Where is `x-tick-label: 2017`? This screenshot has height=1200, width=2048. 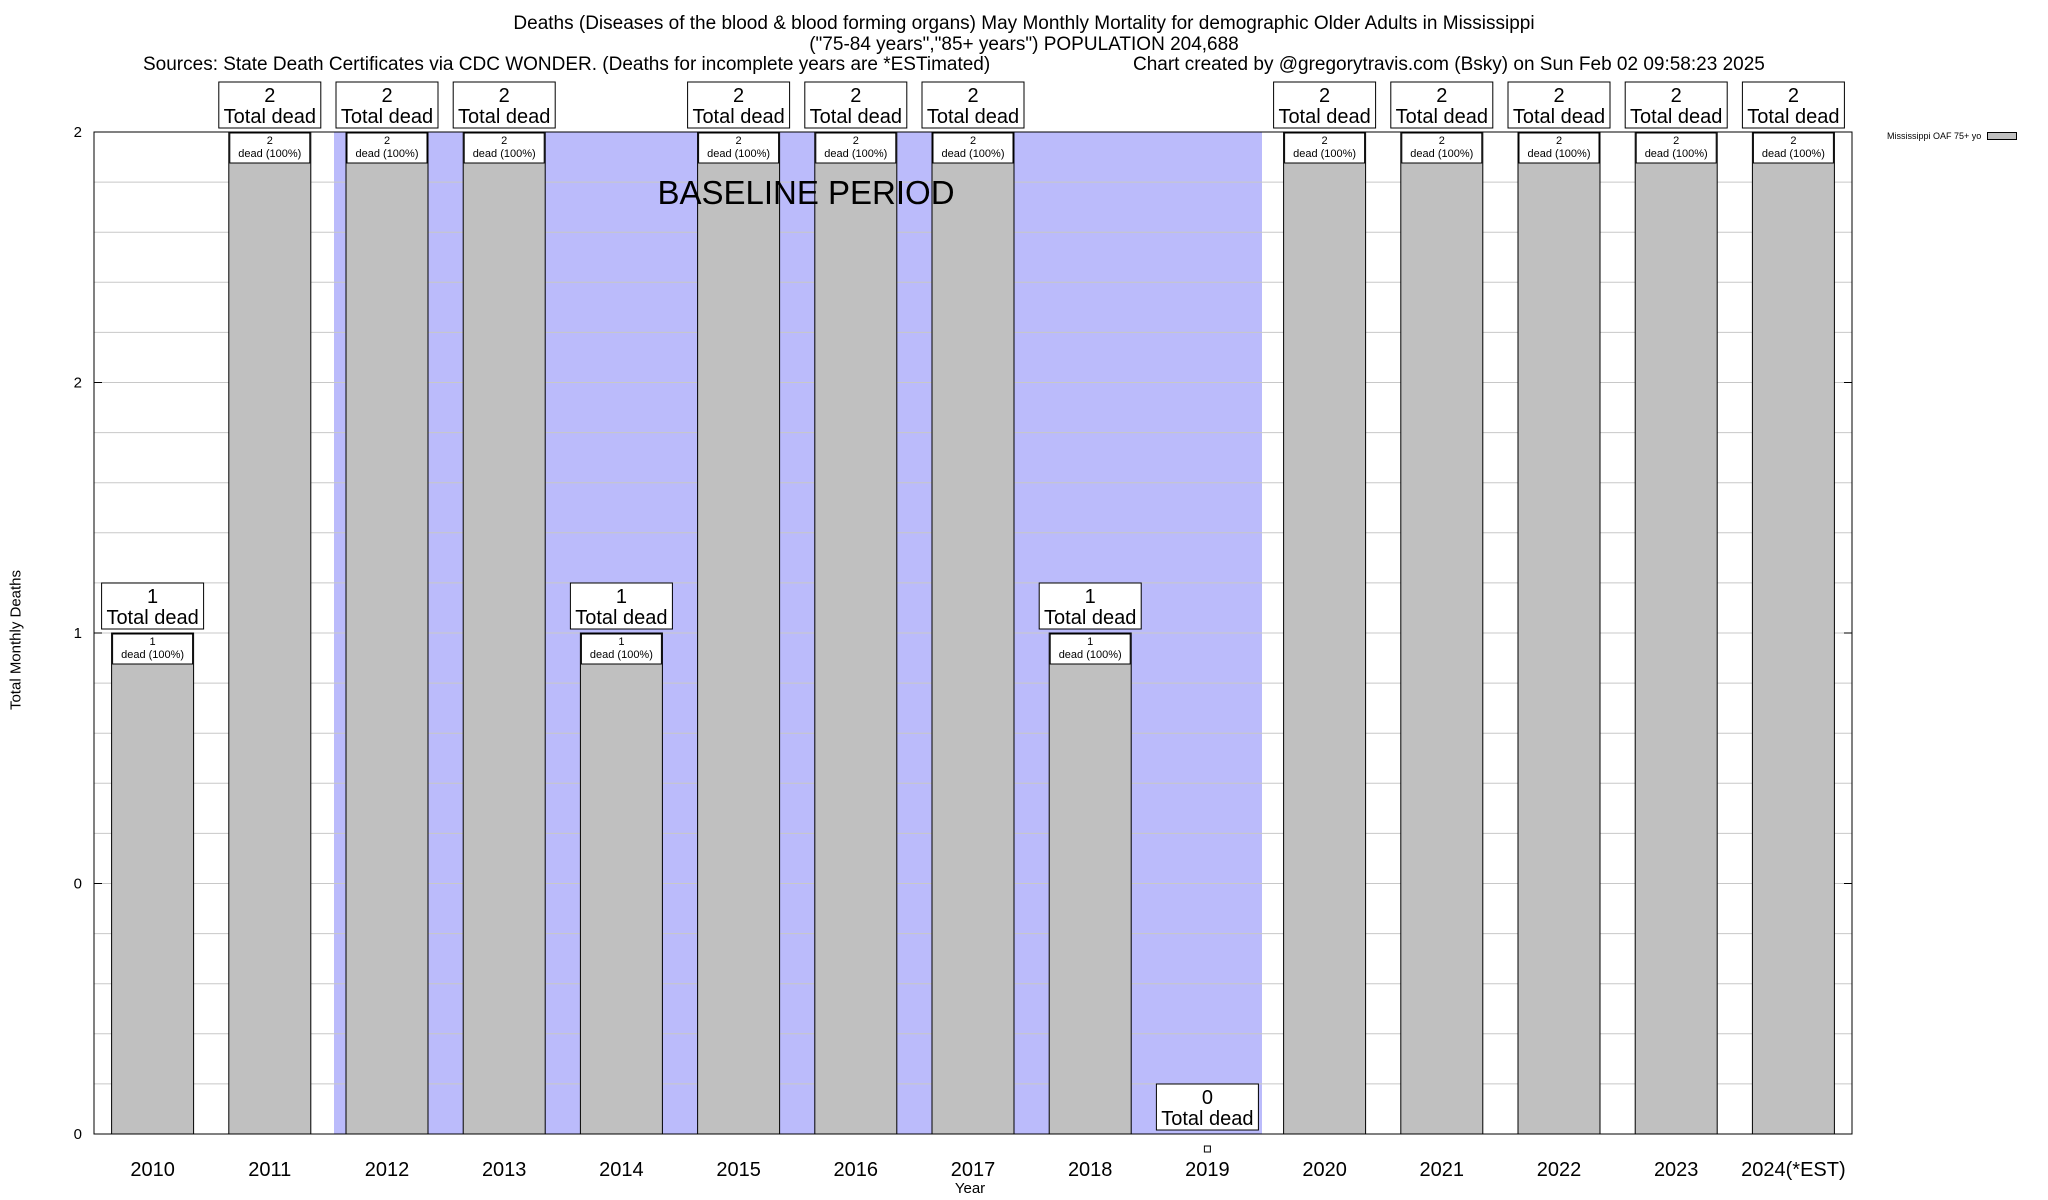
x-tick-label: 2017 is located at coordinates (973, 1170).